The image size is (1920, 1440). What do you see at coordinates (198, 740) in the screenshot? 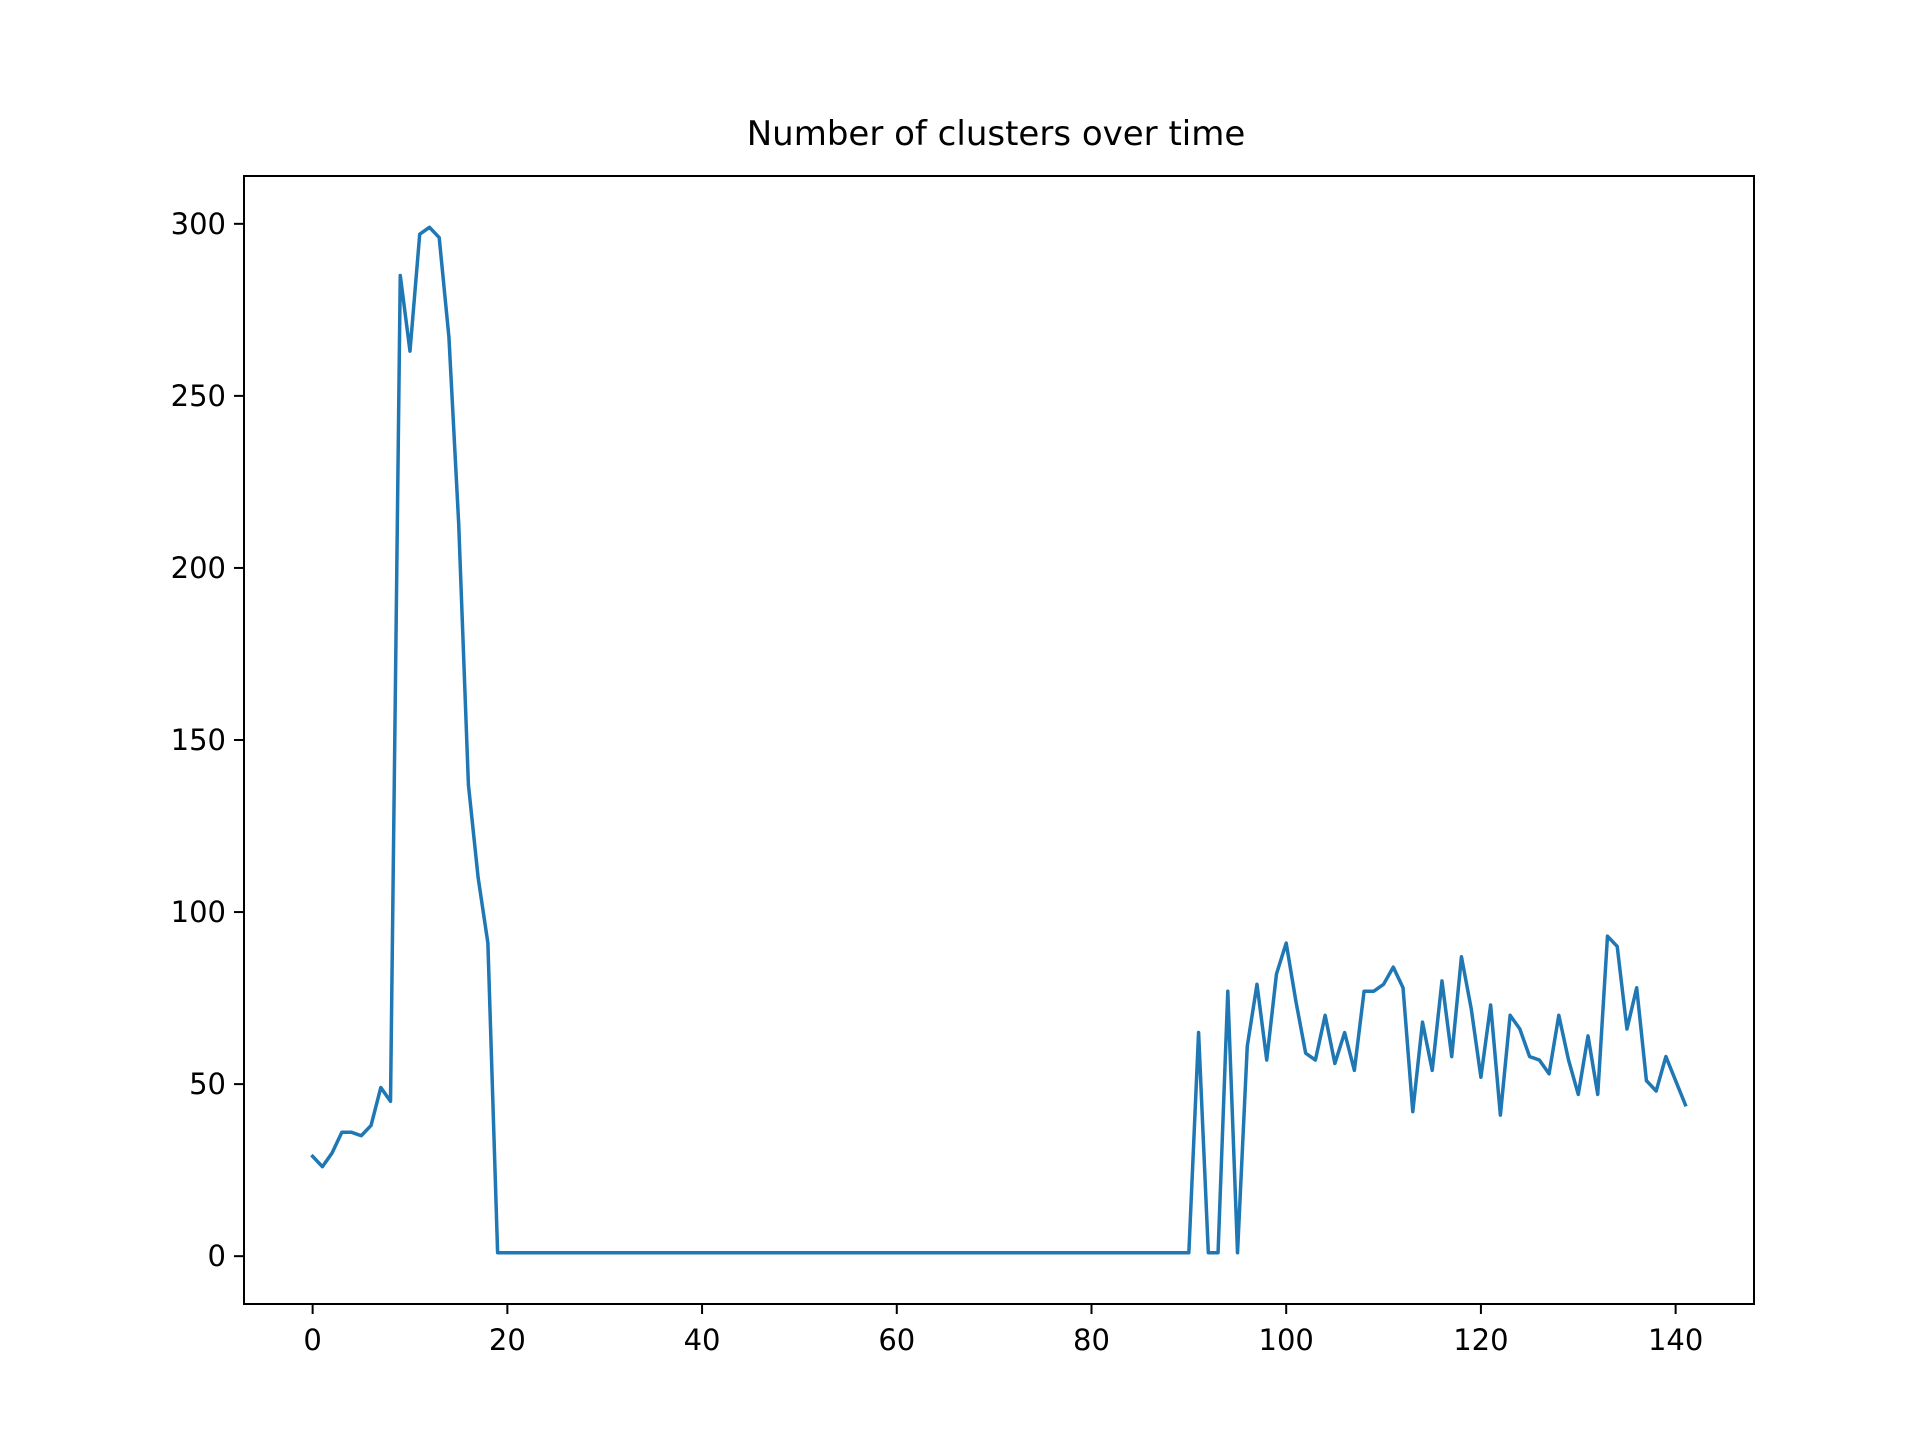
I see `y-tick-label: 150` at bounding box center [198, 740].